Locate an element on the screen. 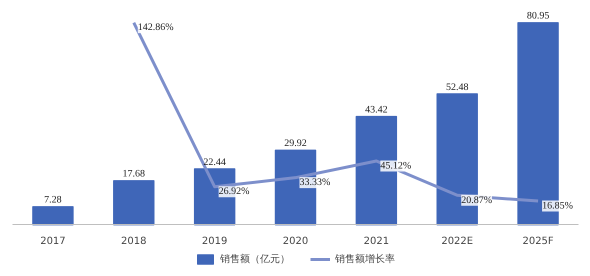 The image size is (590, 276). data-label: 52.48 is located at coordinates (457, 87).